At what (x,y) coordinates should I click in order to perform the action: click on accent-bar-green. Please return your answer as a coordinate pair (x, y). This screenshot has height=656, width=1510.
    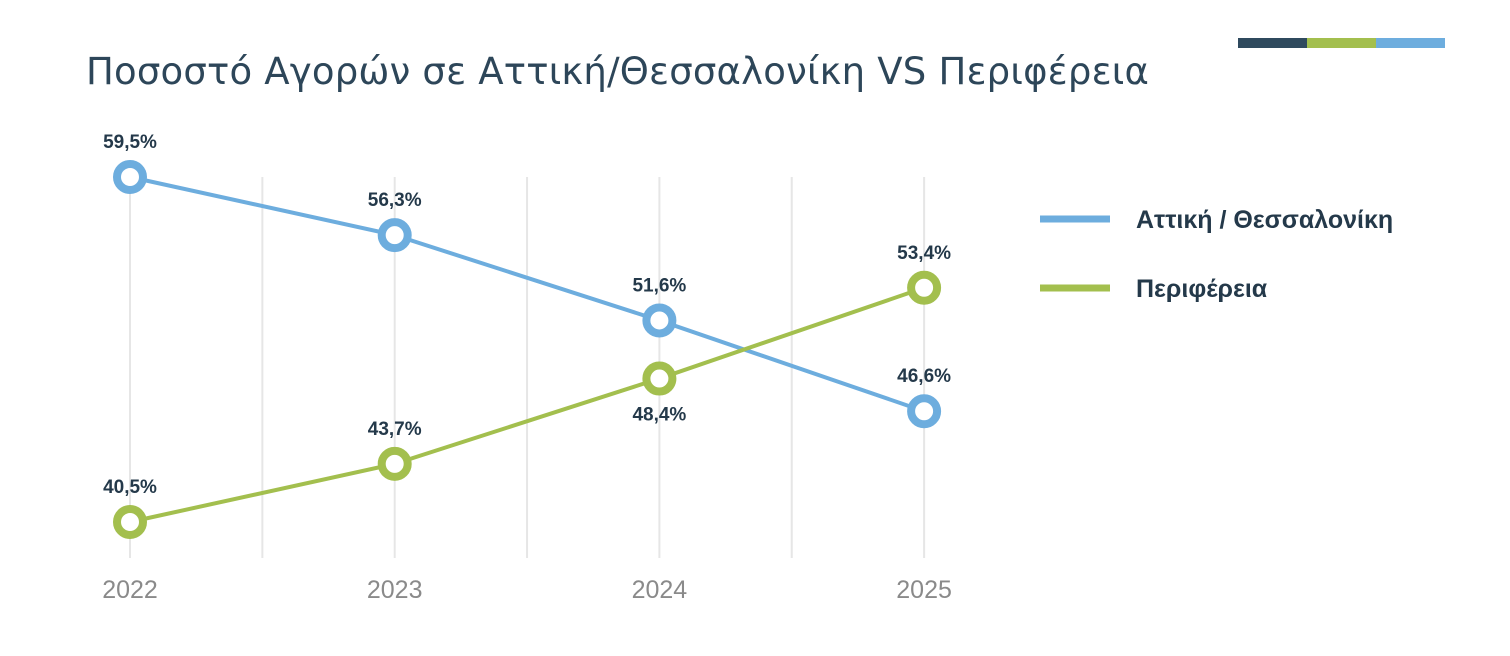
    Looking at the image, I should click on (1341, 43).